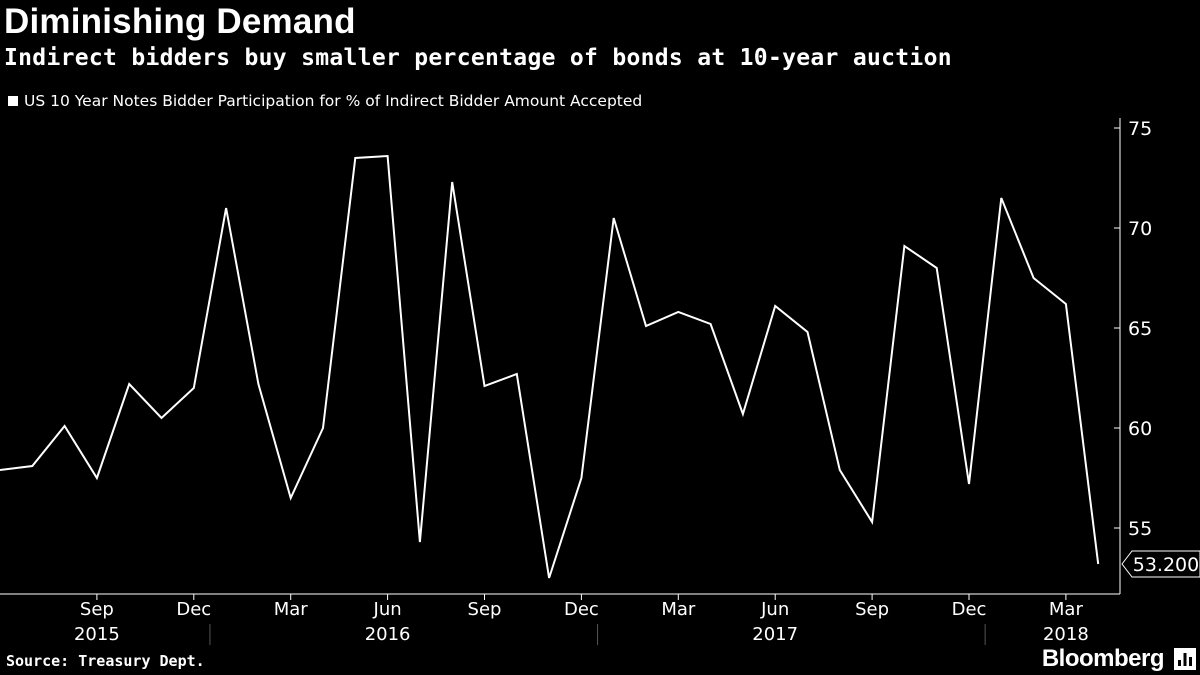  I want to click on x-year-label: 2016, so click(388, 634).